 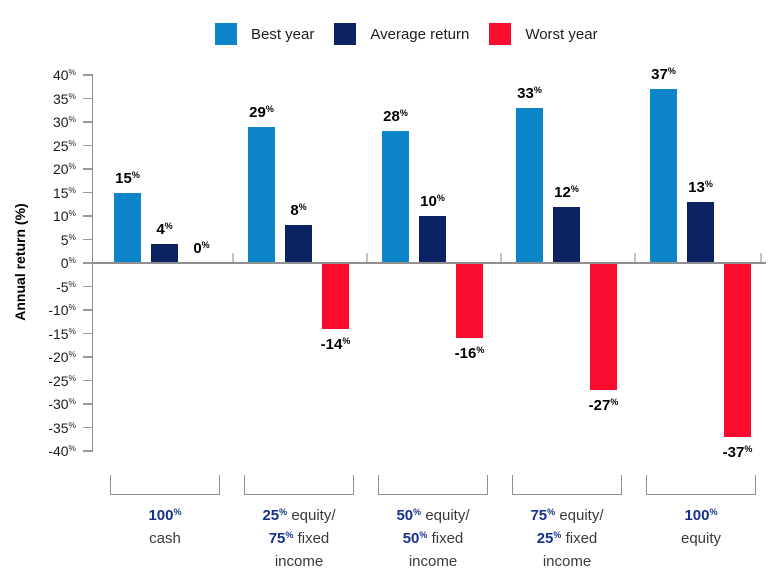 I want to click on legend-label: Average return, so click(x=420, y=34).